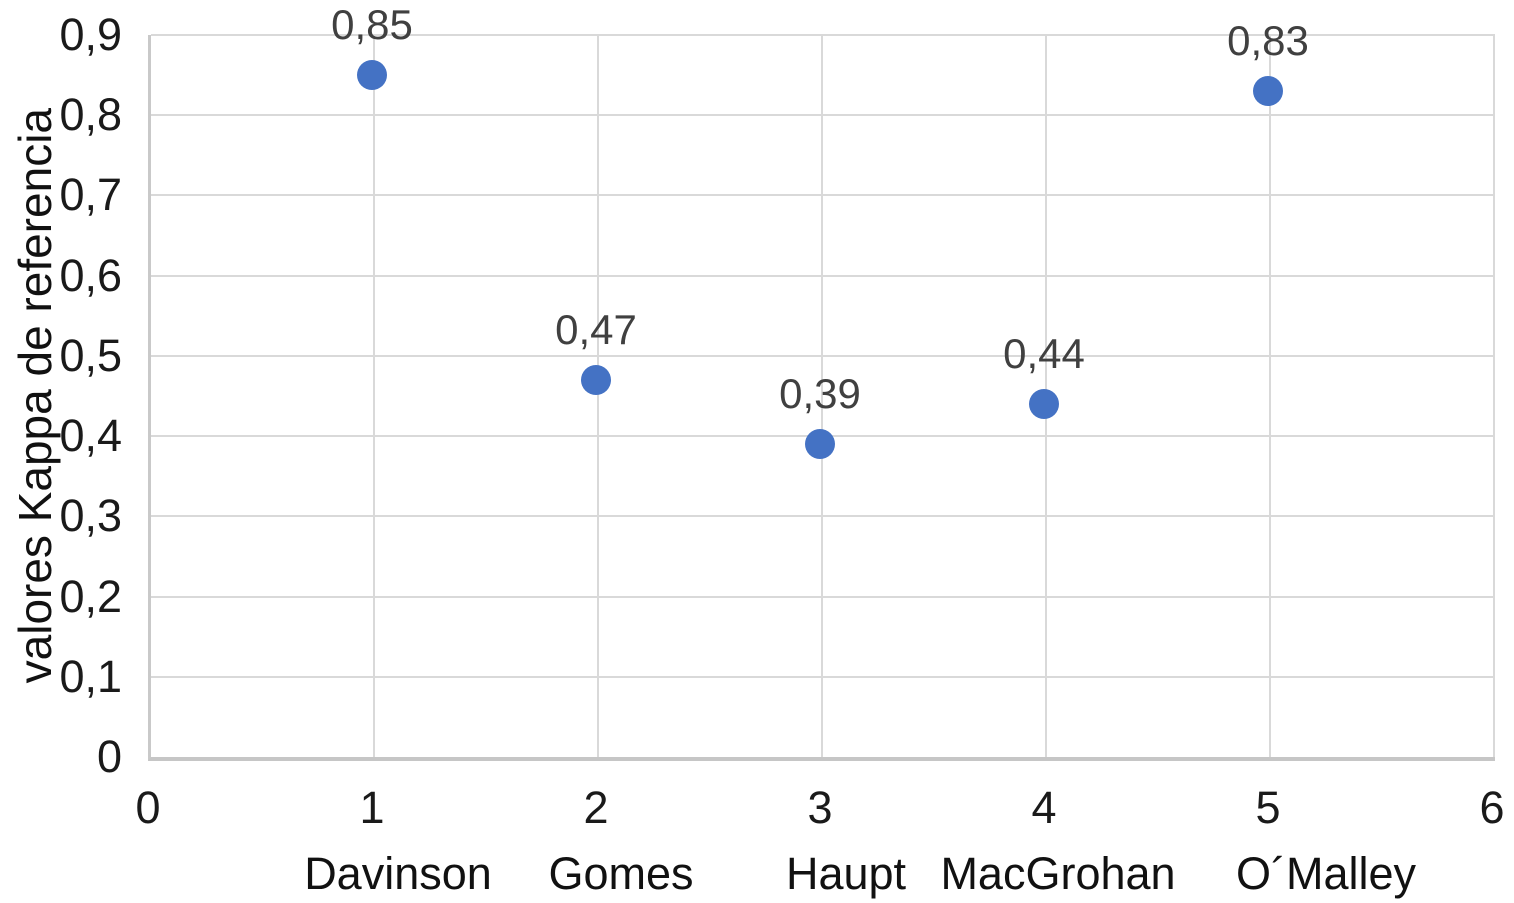 This screenshot has height=903, width=1514. I want to click on y-tick-label: 0,4, so click(90, 436).